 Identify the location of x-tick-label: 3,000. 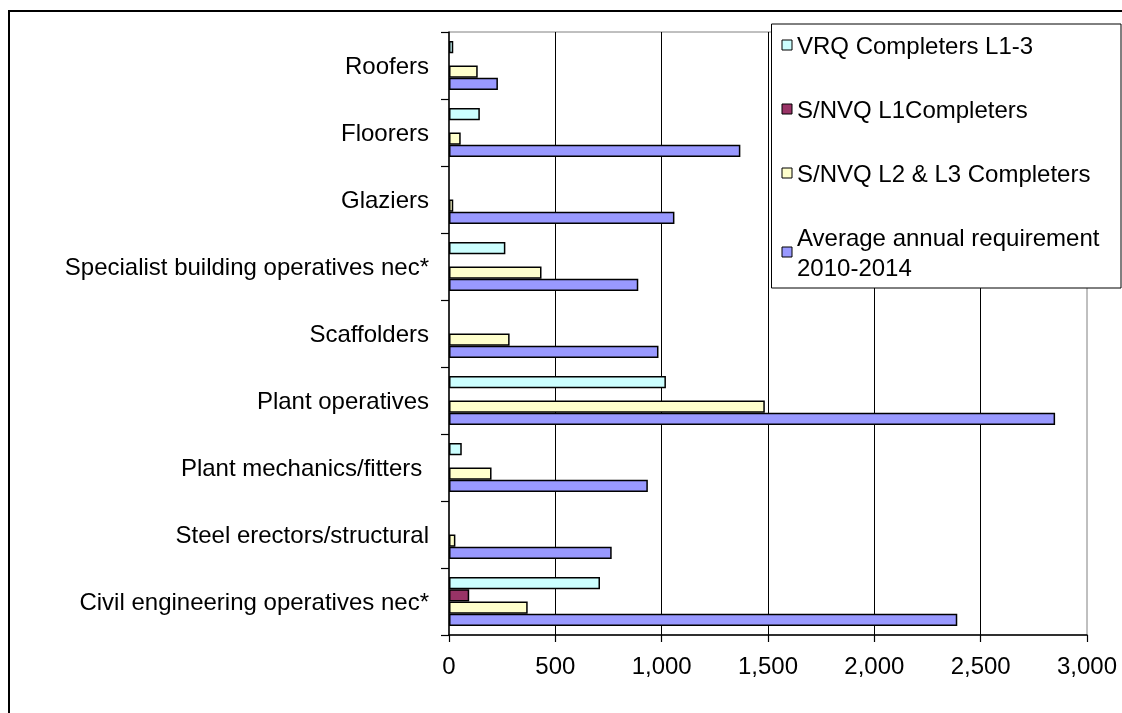
(1087, 665).